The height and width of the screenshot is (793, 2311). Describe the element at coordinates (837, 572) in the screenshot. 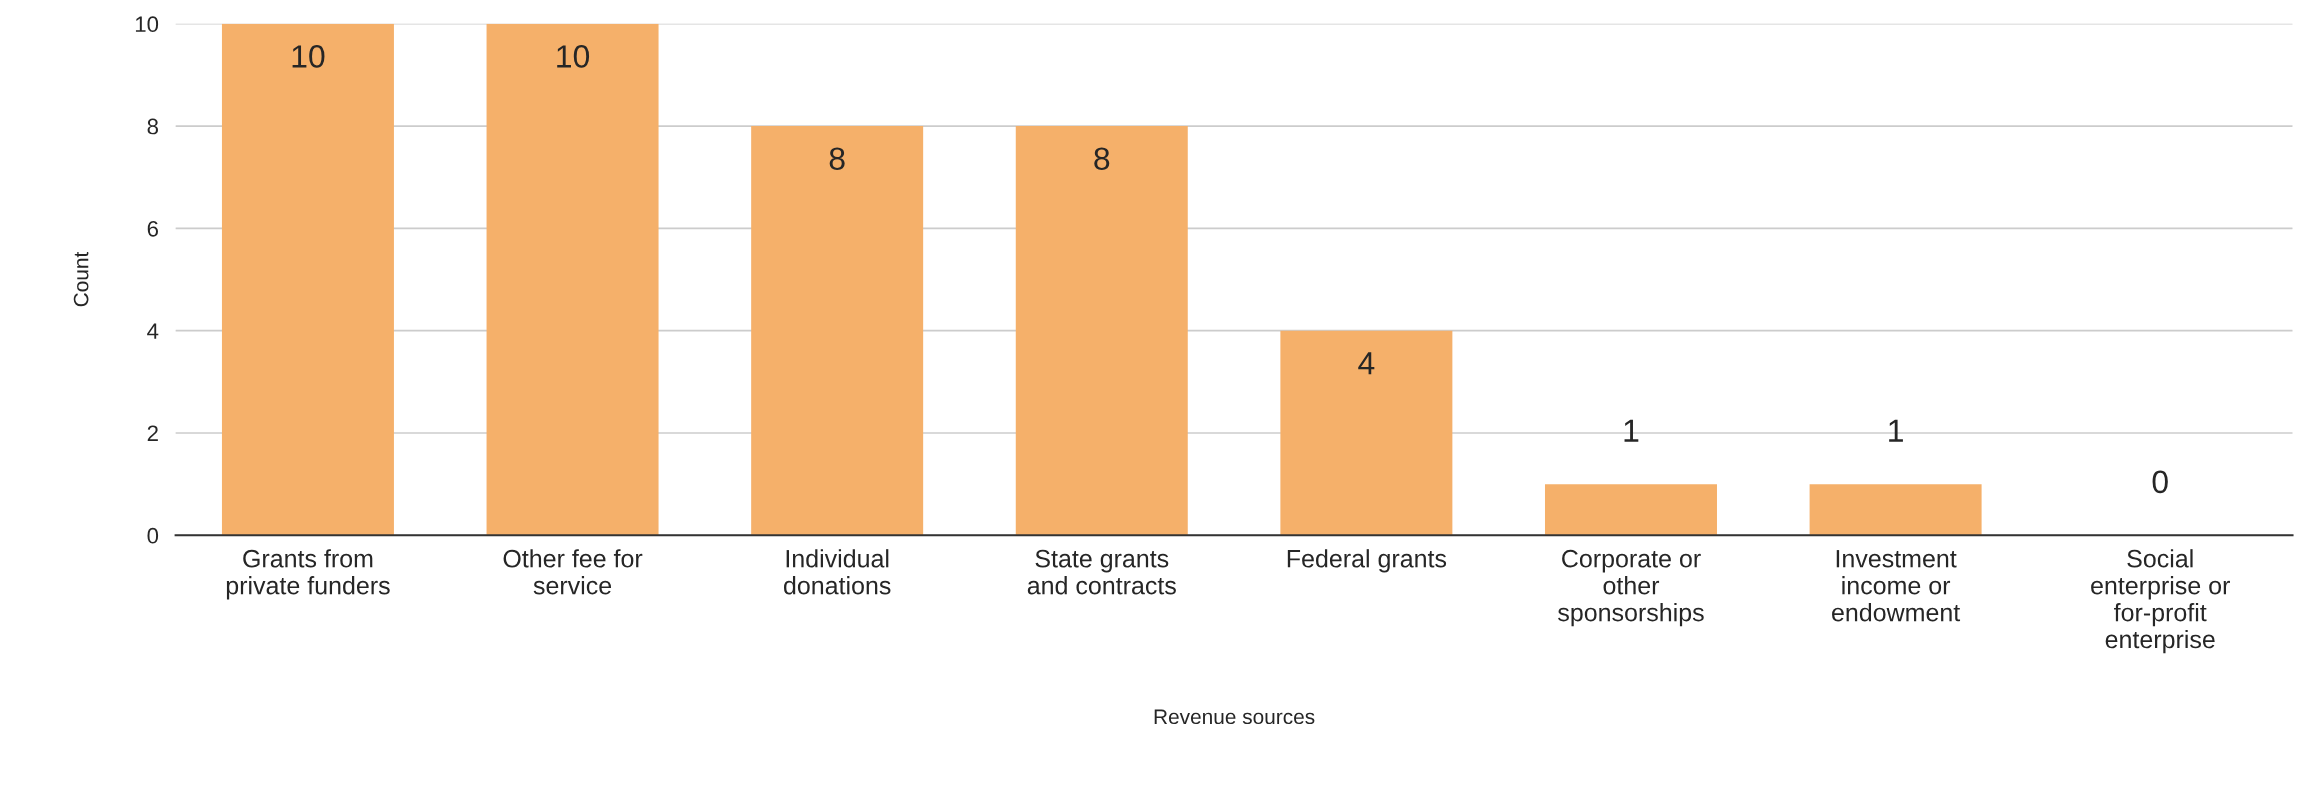

I see `x-tick-label: Individual donations` at that location.